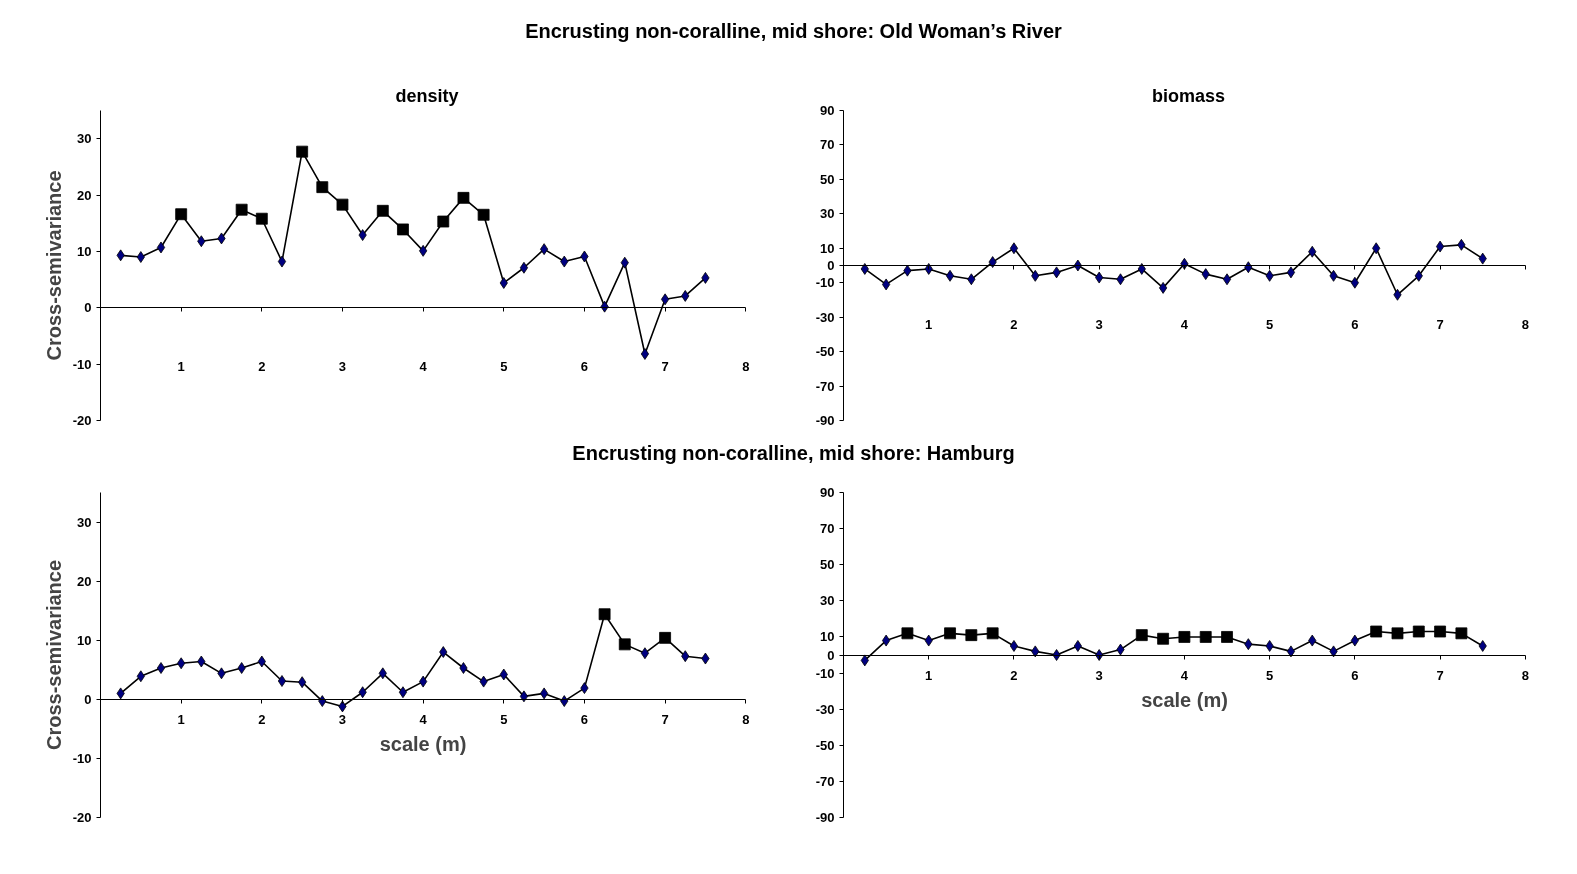 The image size is (1577, 874). What do you see at coordinates (793, 31) in the screenshot?
I see `text: Encrusting non-coralline, mid shore: Old Woman’s River` at bounding box center [793, 31].